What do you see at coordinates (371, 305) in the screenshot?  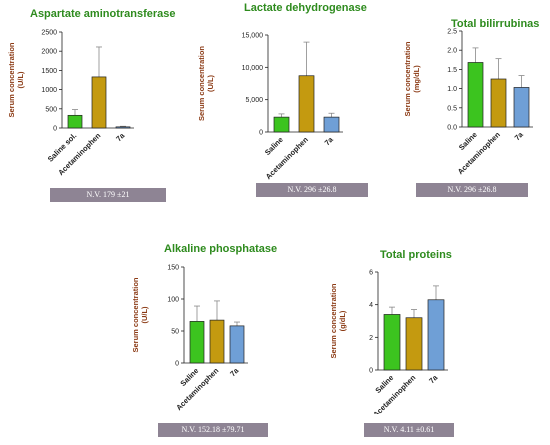 I see `y-tick-label: 4` at bounding box center [371, 305].